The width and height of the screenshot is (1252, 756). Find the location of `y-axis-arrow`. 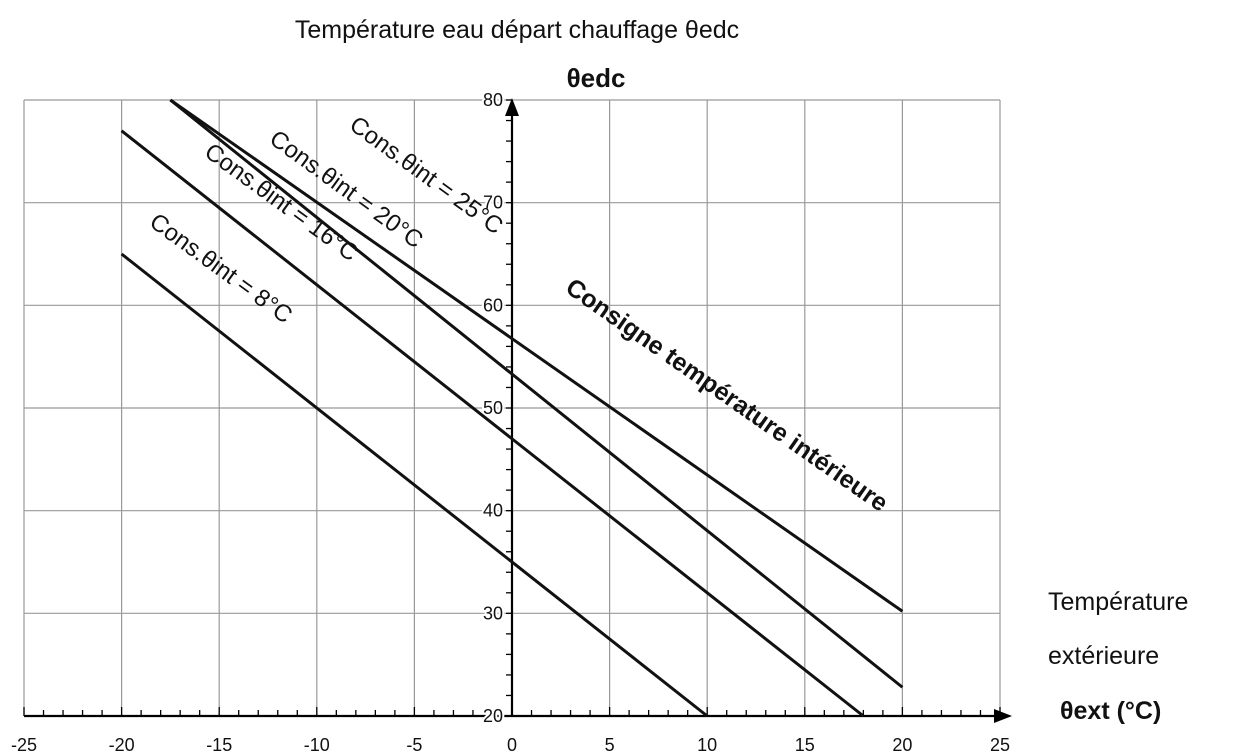

y-axis-arrow is located at coordinates (512, 107).